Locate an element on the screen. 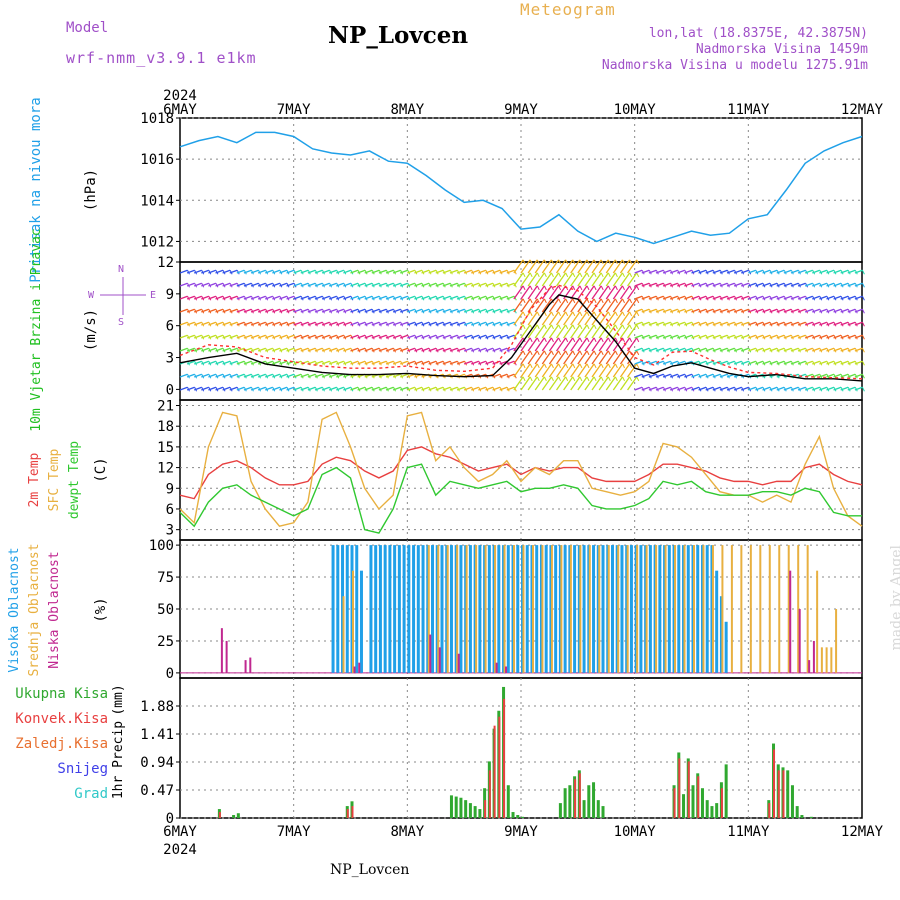 This screenshot has width=900, height=900. cloud-unit-label: (%) is located at coordinates (101, 609).